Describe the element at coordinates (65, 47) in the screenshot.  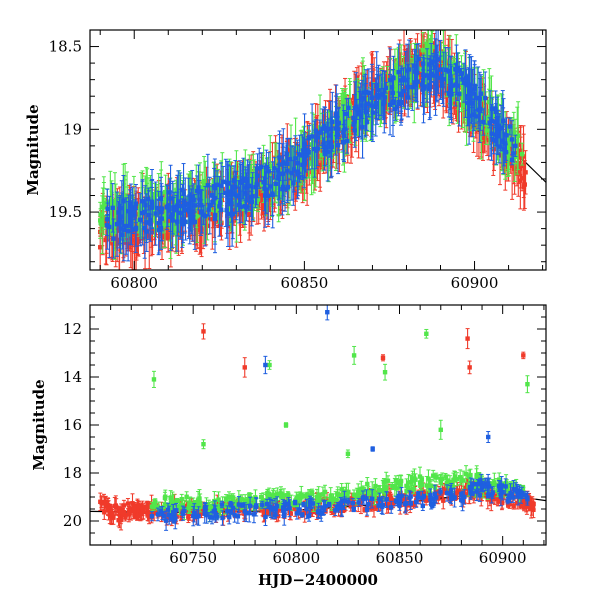
I see `top-y-tick-label: 18.5` at that location.